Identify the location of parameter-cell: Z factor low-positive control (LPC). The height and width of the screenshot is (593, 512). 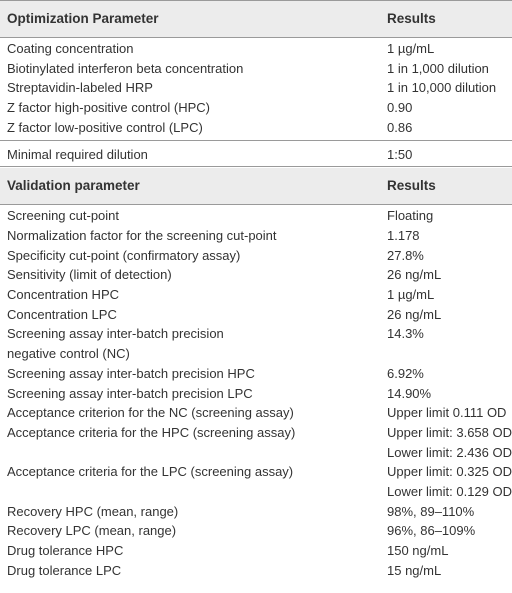
(105, 127).